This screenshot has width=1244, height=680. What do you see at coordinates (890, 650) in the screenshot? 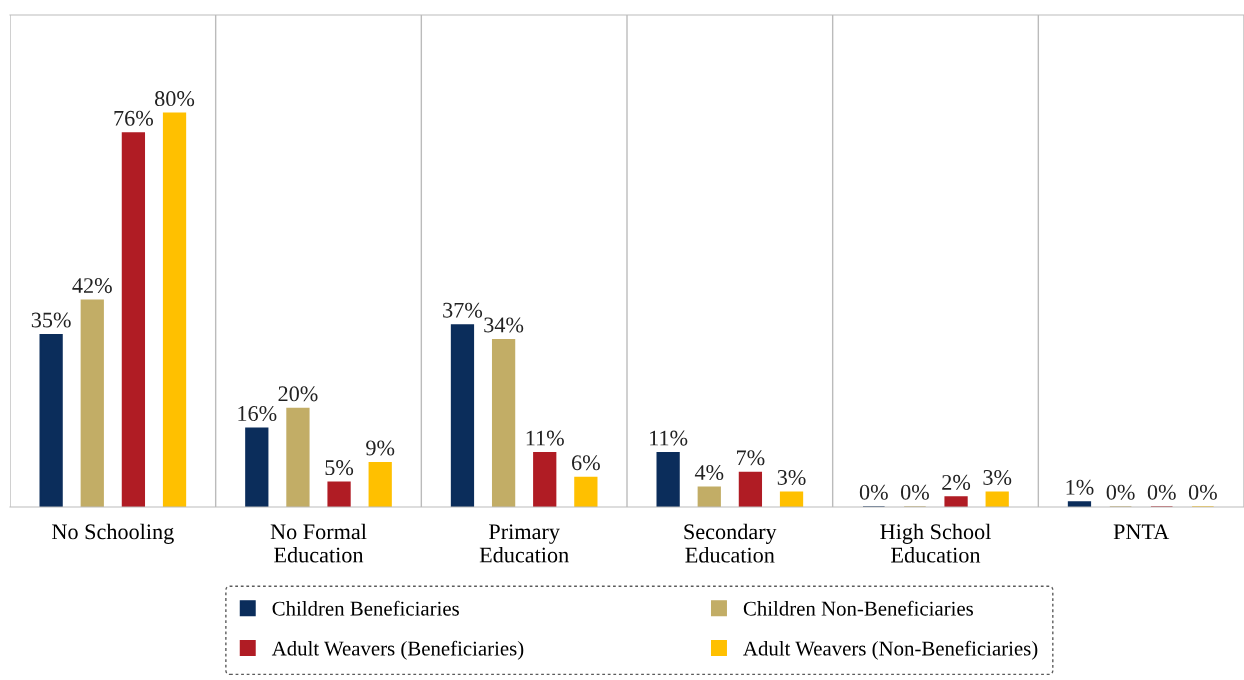
I see `legend-label: Adult Weavers (Non-Beneficiaries)` at bounding box center [890, 650].